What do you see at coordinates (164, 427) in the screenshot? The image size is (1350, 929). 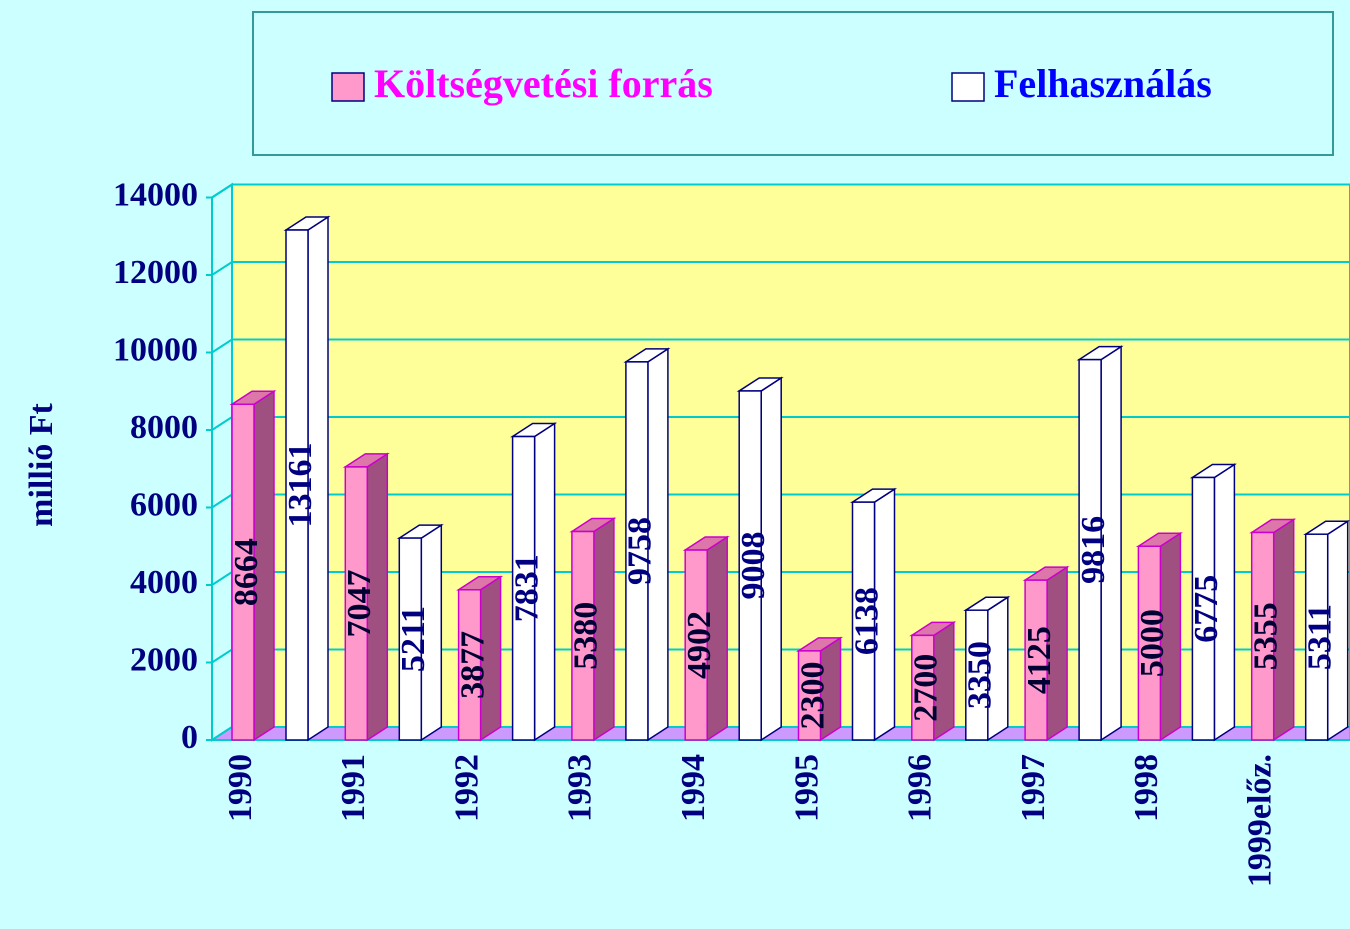 I see `y-tick-label: 8000` at bounding box center [164, 427].